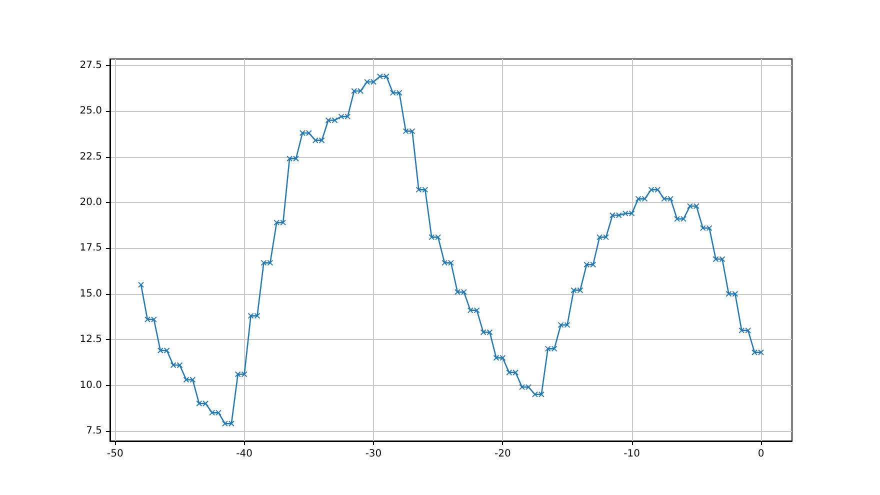 This screenshot has height=495, width=880. Describe the element at coordinates (91, 340) in the screenshot. I see `y-tick-label: 12.5` at that location.